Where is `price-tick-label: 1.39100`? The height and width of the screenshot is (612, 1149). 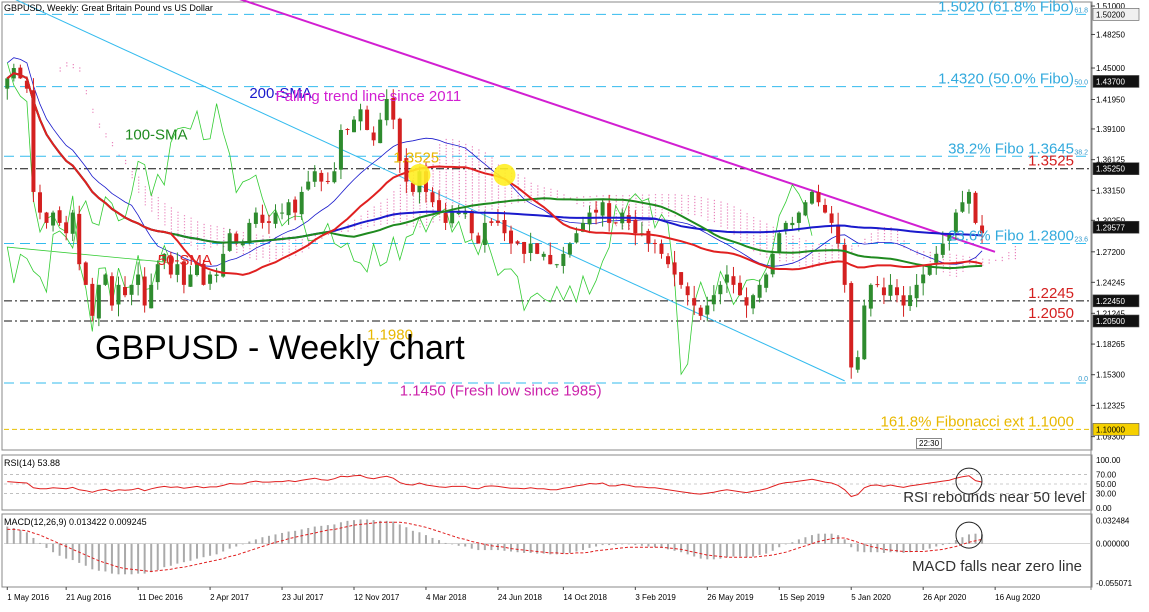
price-tick-label: 1.39100 is located at coordinates (1110, 129).